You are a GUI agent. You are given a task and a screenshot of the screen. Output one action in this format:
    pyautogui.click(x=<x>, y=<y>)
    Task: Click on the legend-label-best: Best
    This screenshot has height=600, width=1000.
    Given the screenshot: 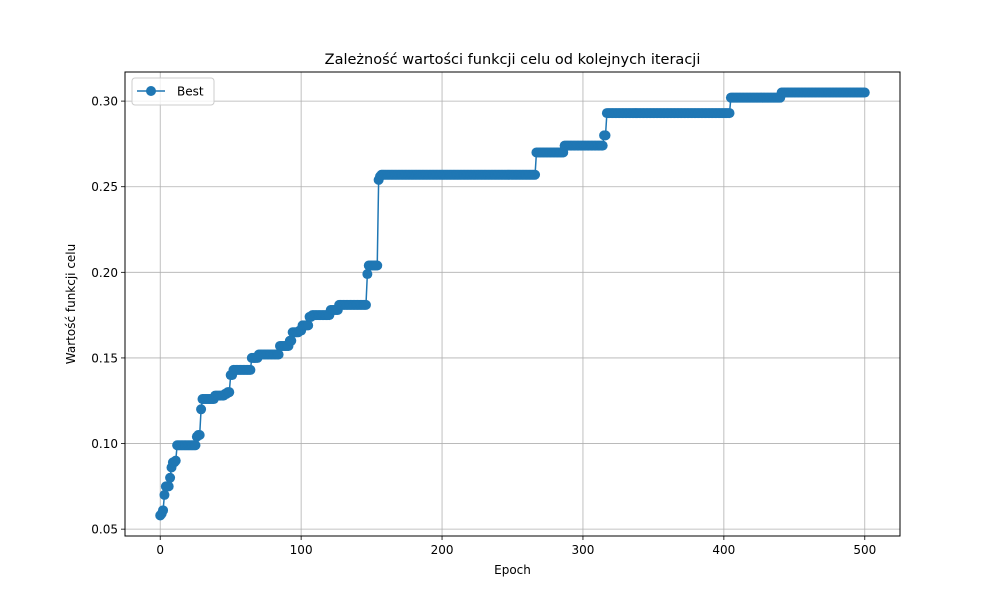 What is the action you would take?
    pyautogui.click(x=190, y=92)
    